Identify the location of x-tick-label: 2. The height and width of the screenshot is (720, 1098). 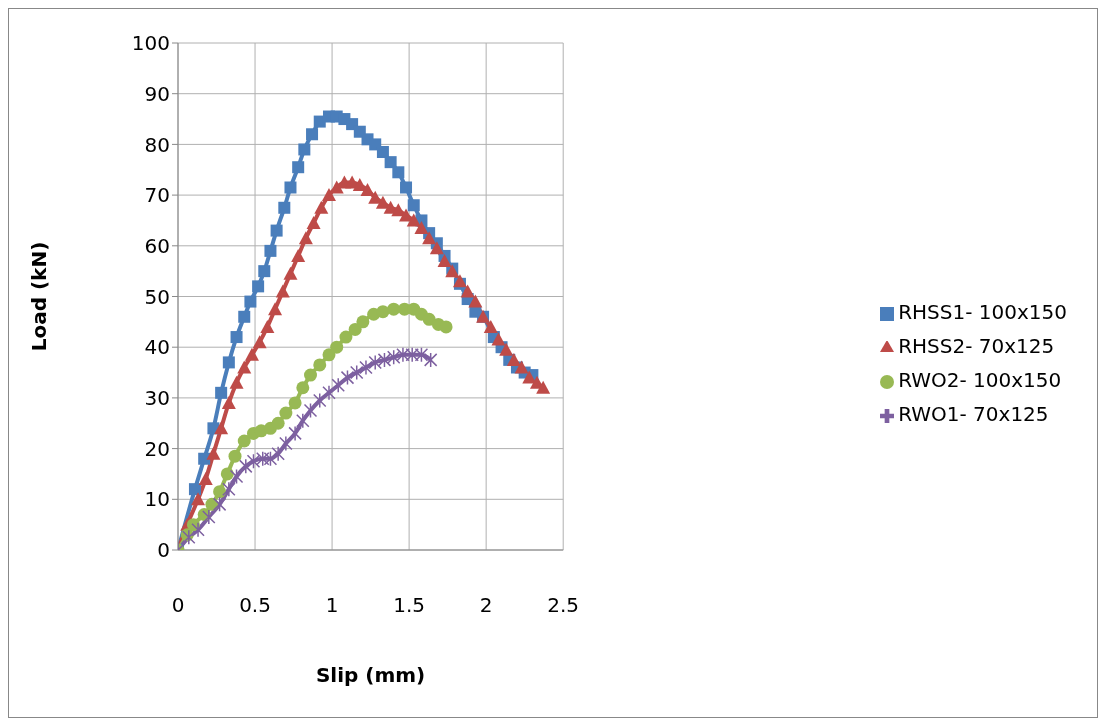
(486, 605).